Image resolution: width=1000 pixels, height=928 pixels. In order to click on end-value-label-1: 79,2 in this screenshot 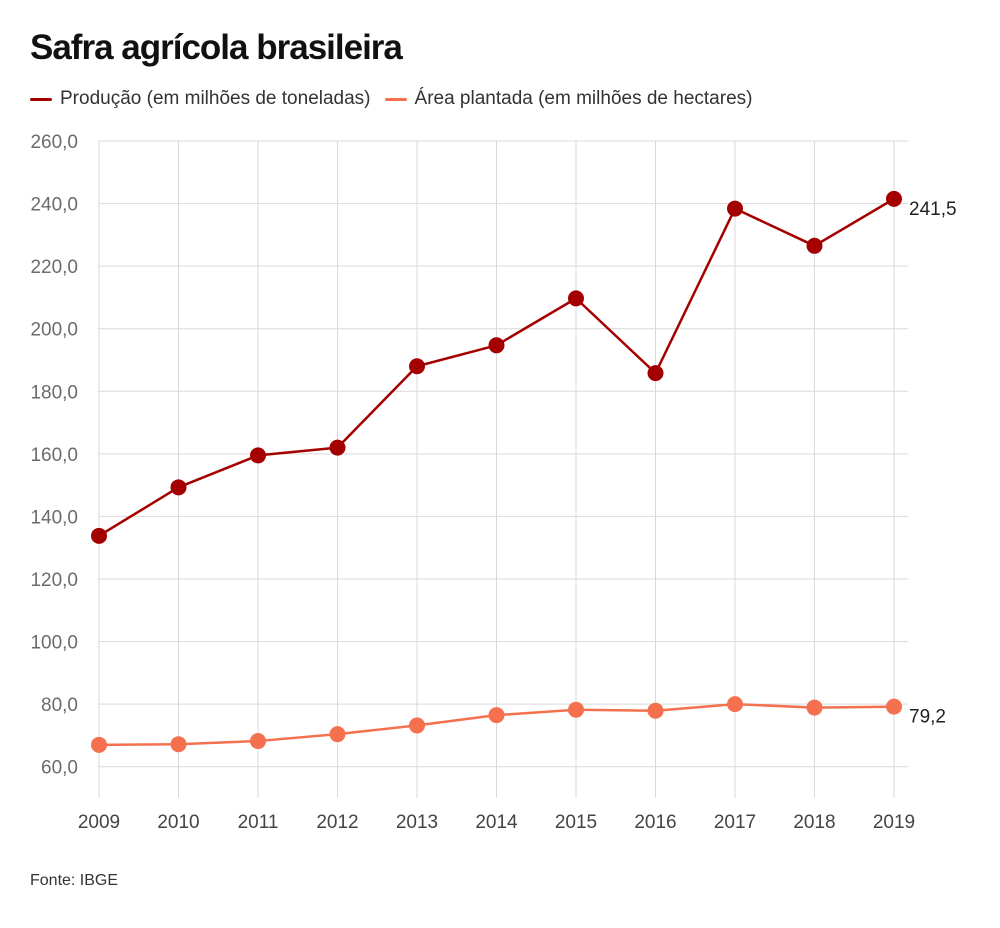, I will do `click(927, 717)`.